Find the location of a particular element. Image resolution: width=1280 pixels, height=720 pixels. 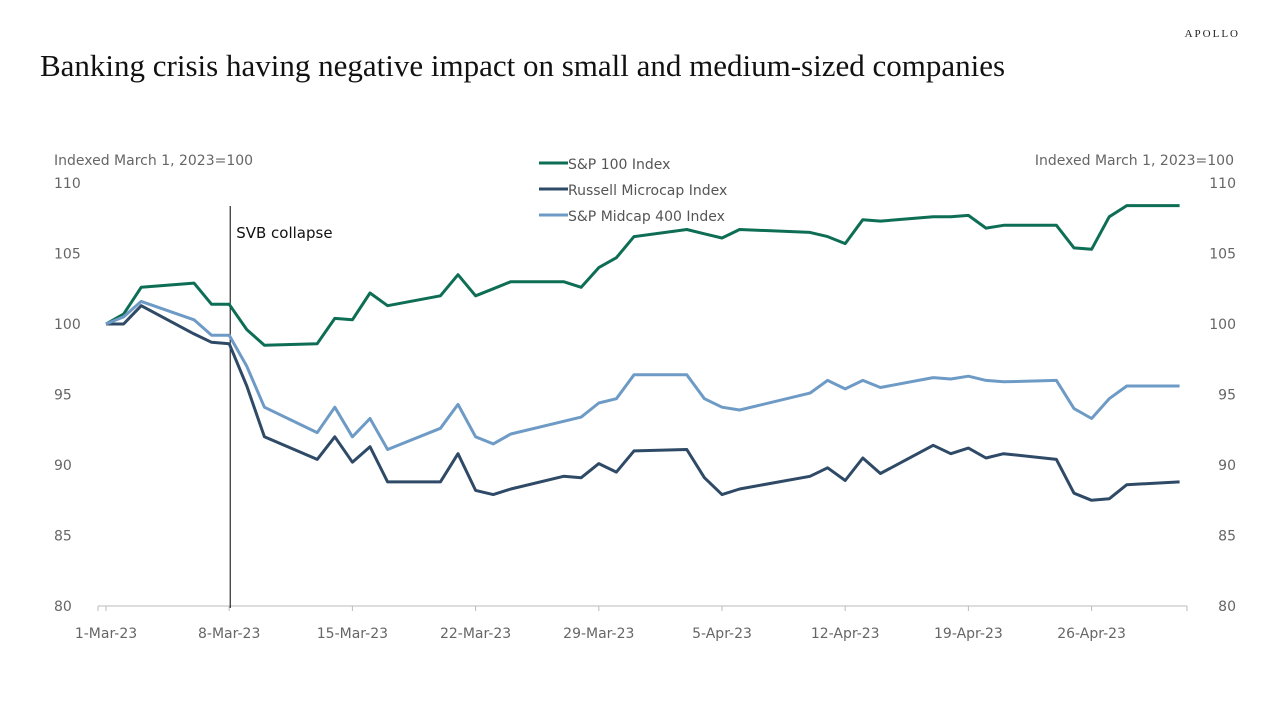

x-tick-label: 22-Mar-23 is located at coordinates (475, 634).